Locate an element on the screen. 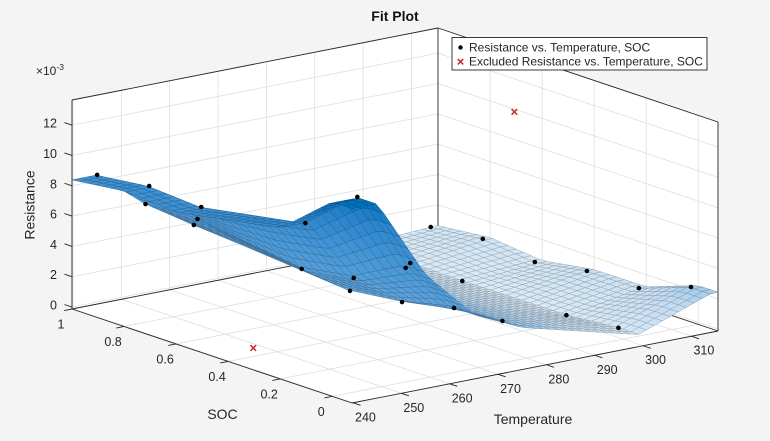 The width and height of the screenshot is (770, 441). x-tick-label: 250 is located at coordinates (413, 408).